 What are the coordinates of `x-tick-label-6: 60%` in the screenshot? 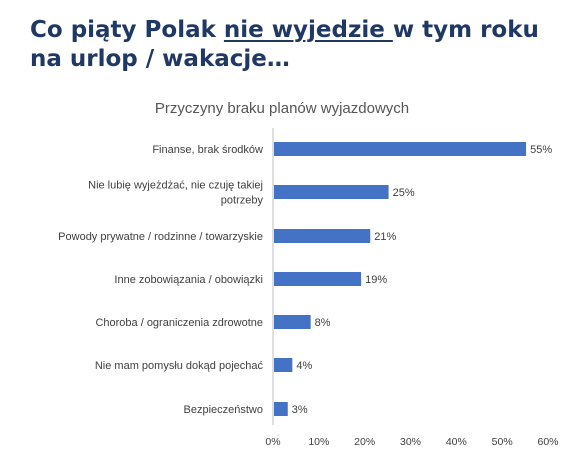 It's located at (547, 442).